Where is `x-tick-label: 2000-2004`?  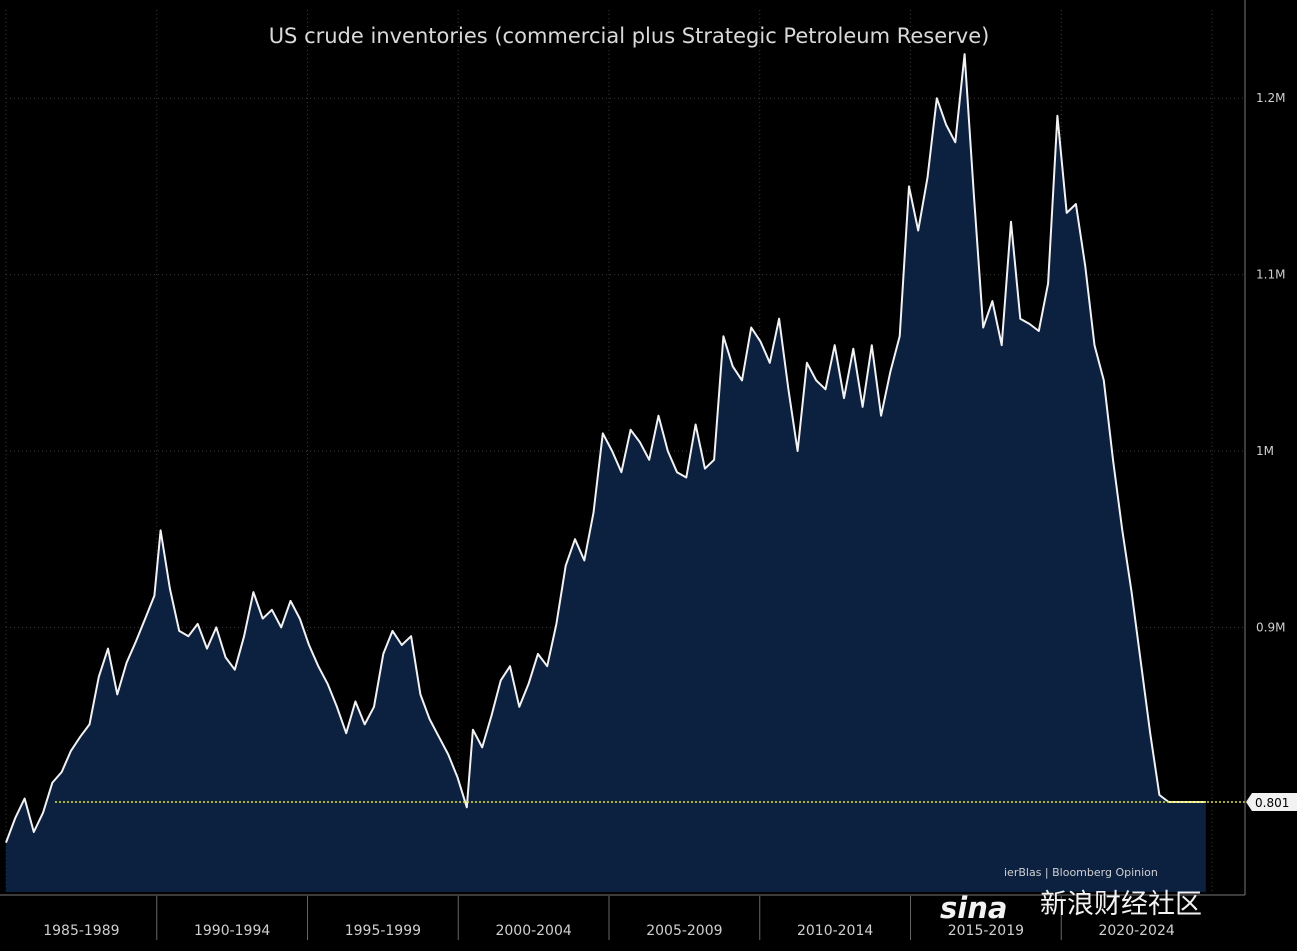 x-tick-label: 2000-2004 is located at coordinates (533, 931).